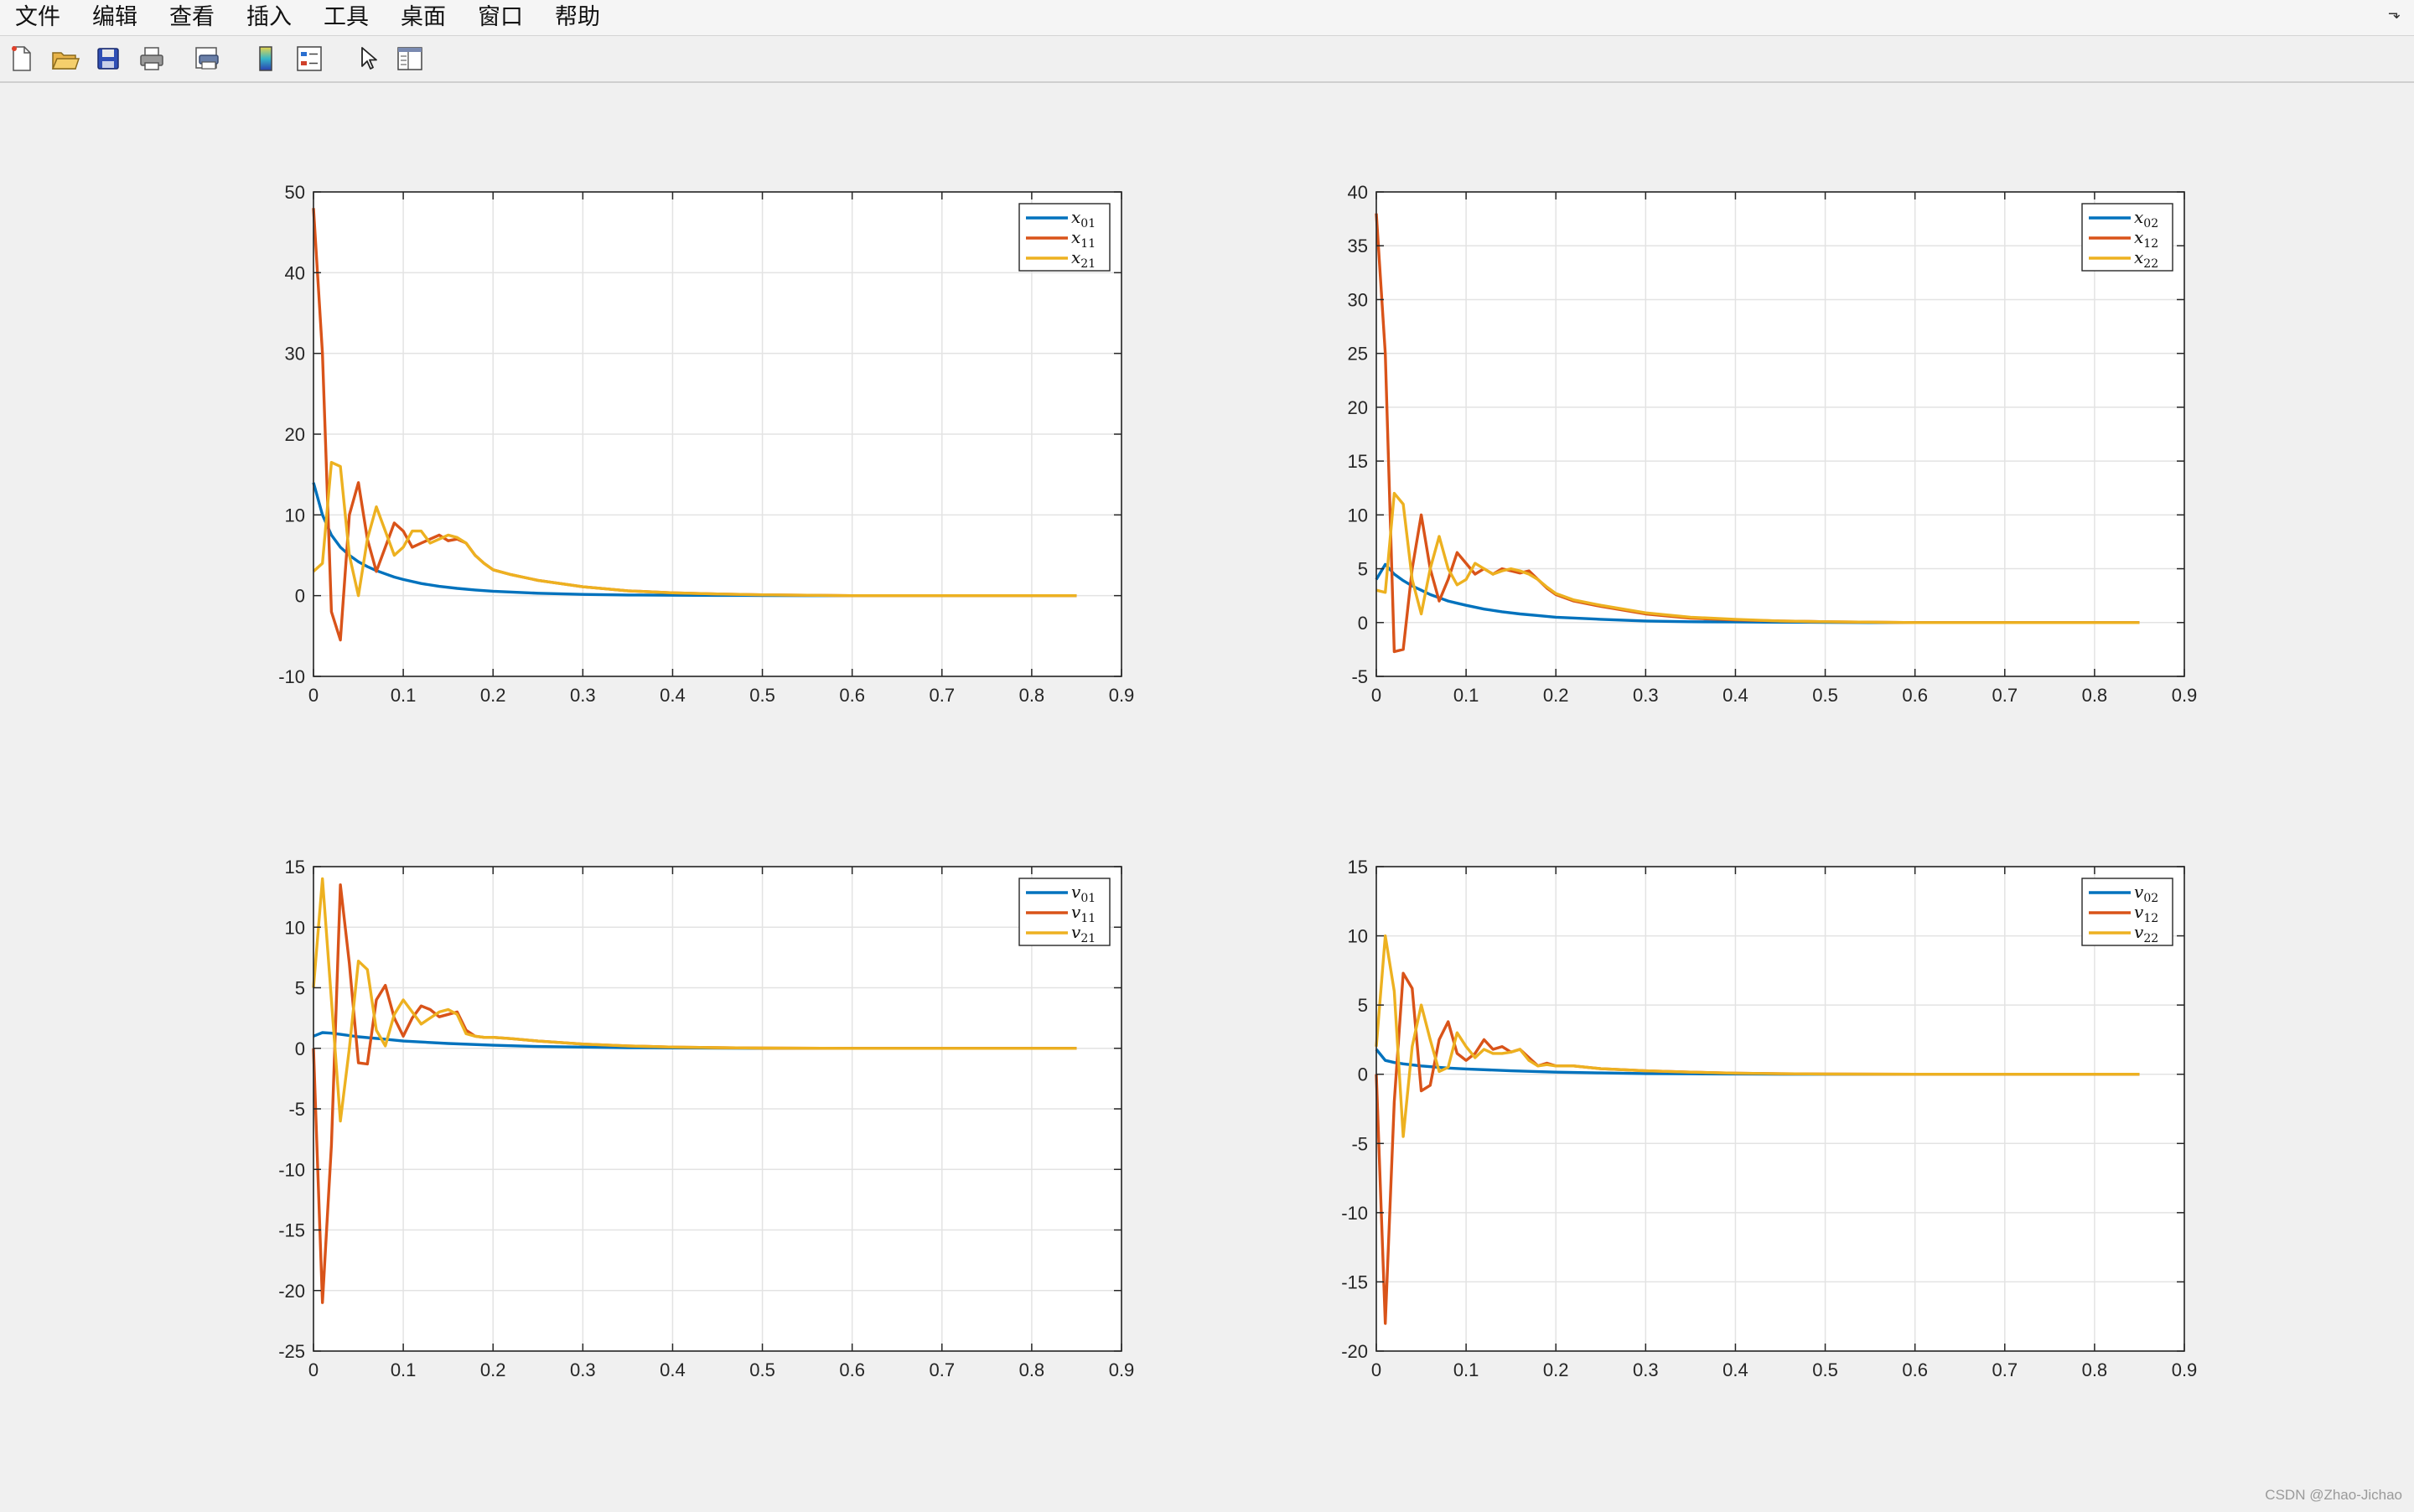 The image size is (2414, 1512). I want to click on menu-help: 帮助, so click(578, 17).